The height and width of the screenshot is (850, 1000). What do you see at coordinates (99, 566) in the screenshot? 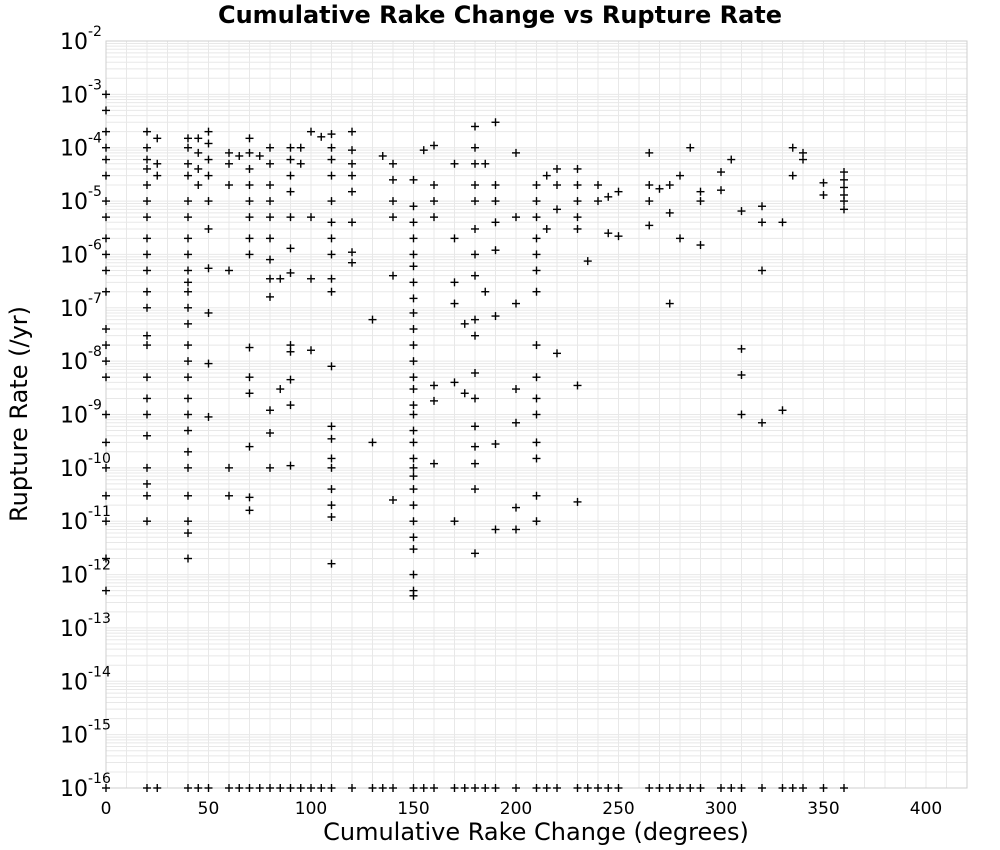
I see `y-tick-exponent: -12` at bounding box center [99, 566].